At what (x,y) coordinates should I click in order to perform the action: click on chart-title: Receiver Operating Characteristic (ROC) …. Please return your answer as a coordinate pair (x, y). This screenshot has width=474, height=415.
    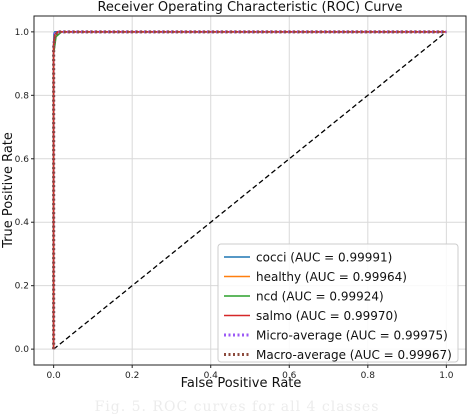
    Looking at the image, I should click on (249, 7).